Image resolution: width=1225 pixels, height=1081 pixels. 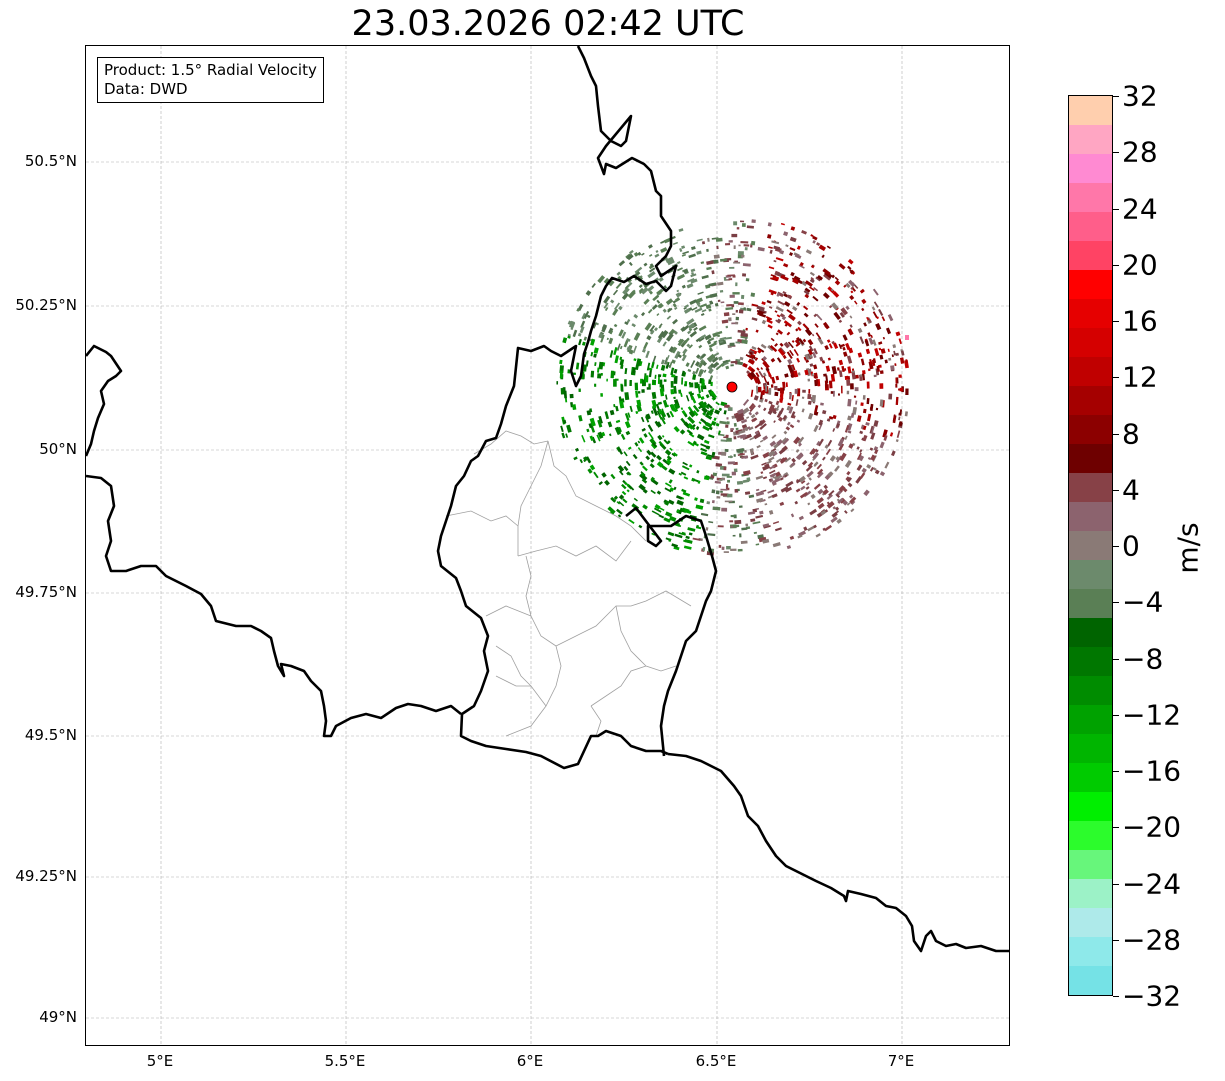 What do you see at coordinates (732, 387) in the screenshot?
I see `radar-site-marker` at bounding box center [732, 387].